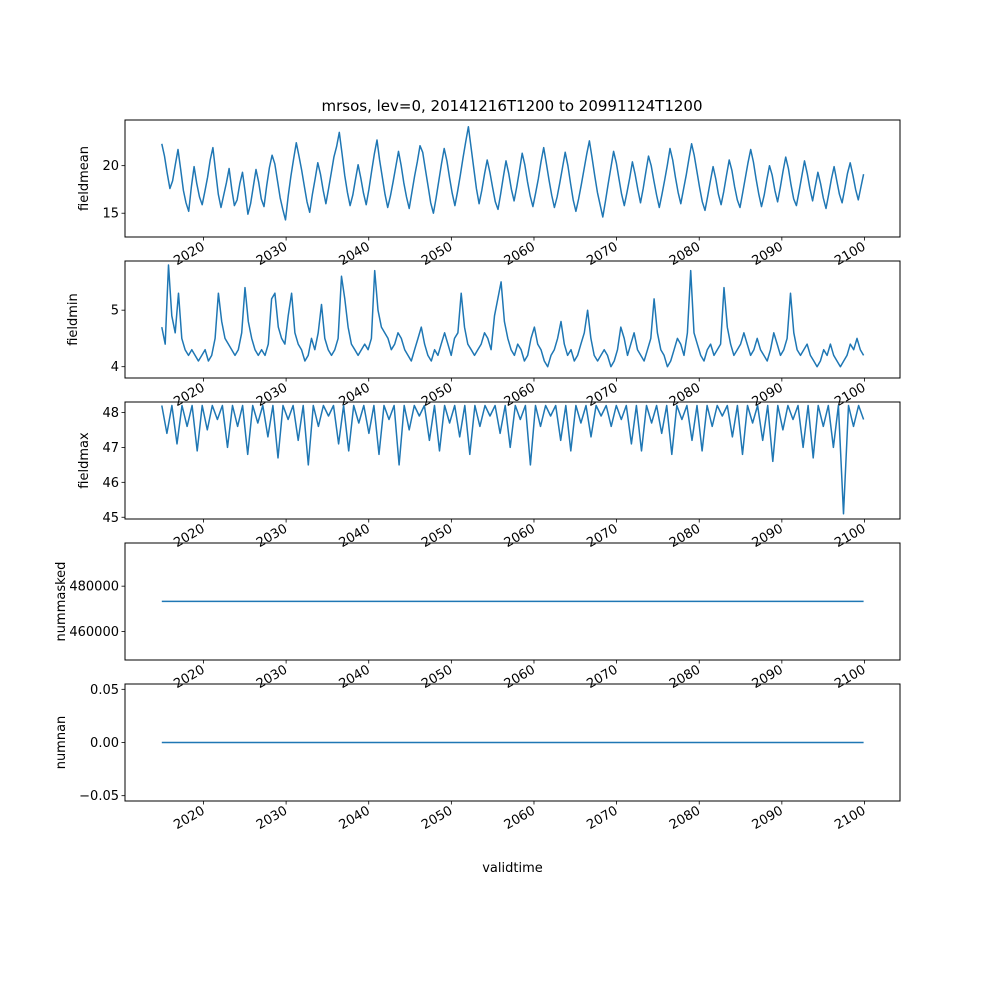  I want to click on nummasked-ylabel: nummasked, so click(61, 602).